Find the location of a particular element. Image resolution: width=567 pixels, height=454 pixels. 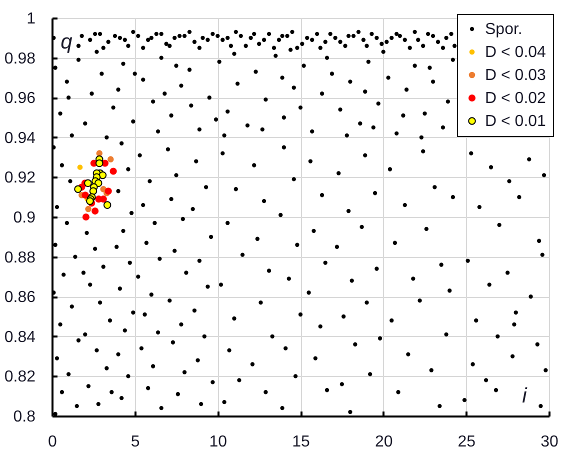

legend-label: D < 0.04 is located at coordinates (515, 52).